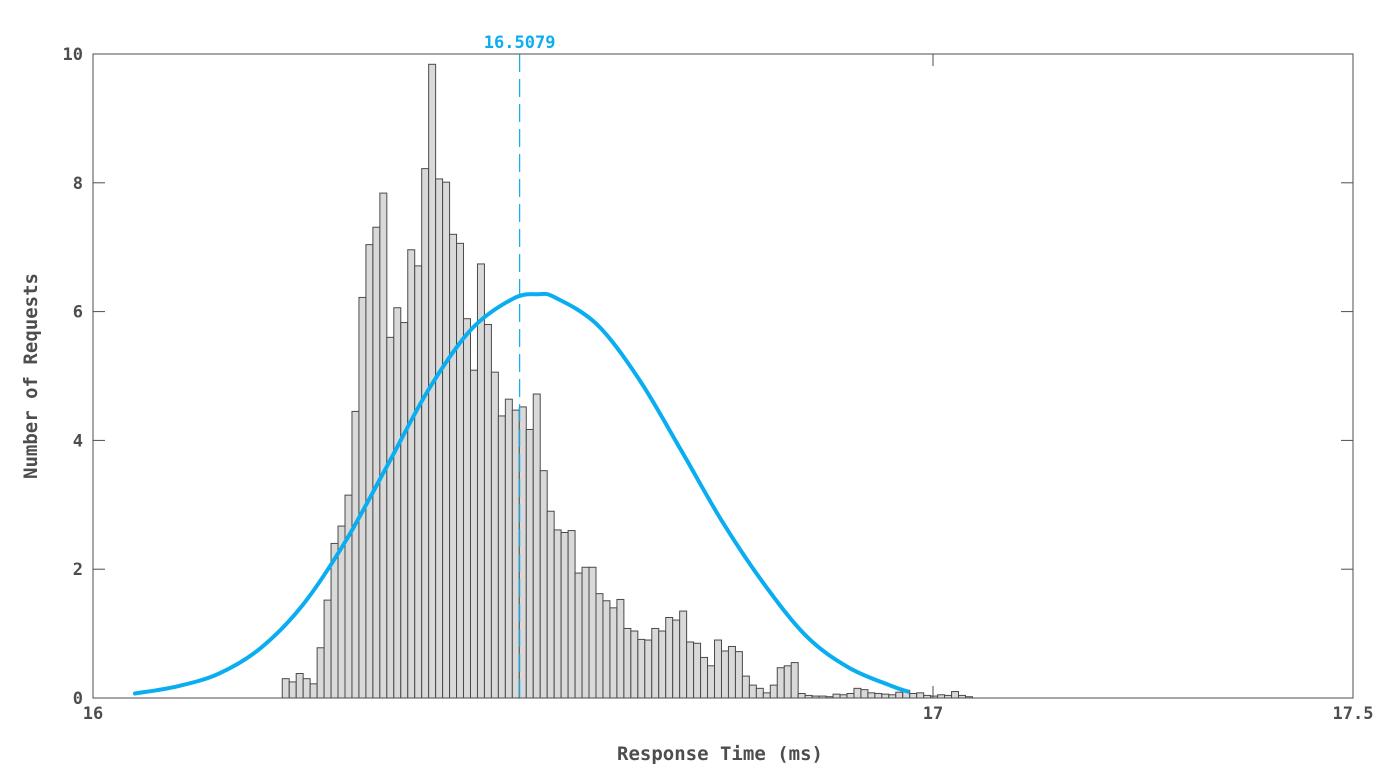 The height and width of the screenshot is (772, 1400). I want to click on x-tick-label: 17.5, so click(1353, 714).